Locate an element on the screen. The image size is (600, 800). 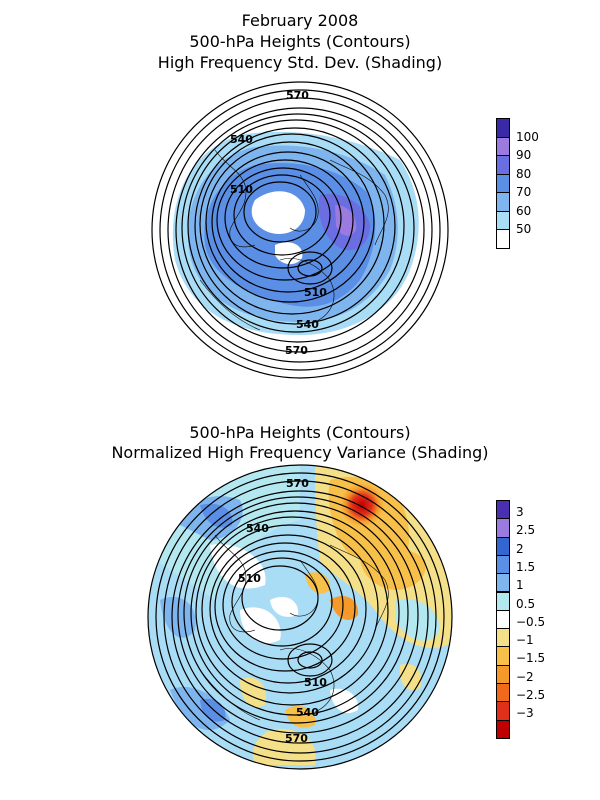
bottom-colorbar-label: −3 is located at coordinates (525, 713).